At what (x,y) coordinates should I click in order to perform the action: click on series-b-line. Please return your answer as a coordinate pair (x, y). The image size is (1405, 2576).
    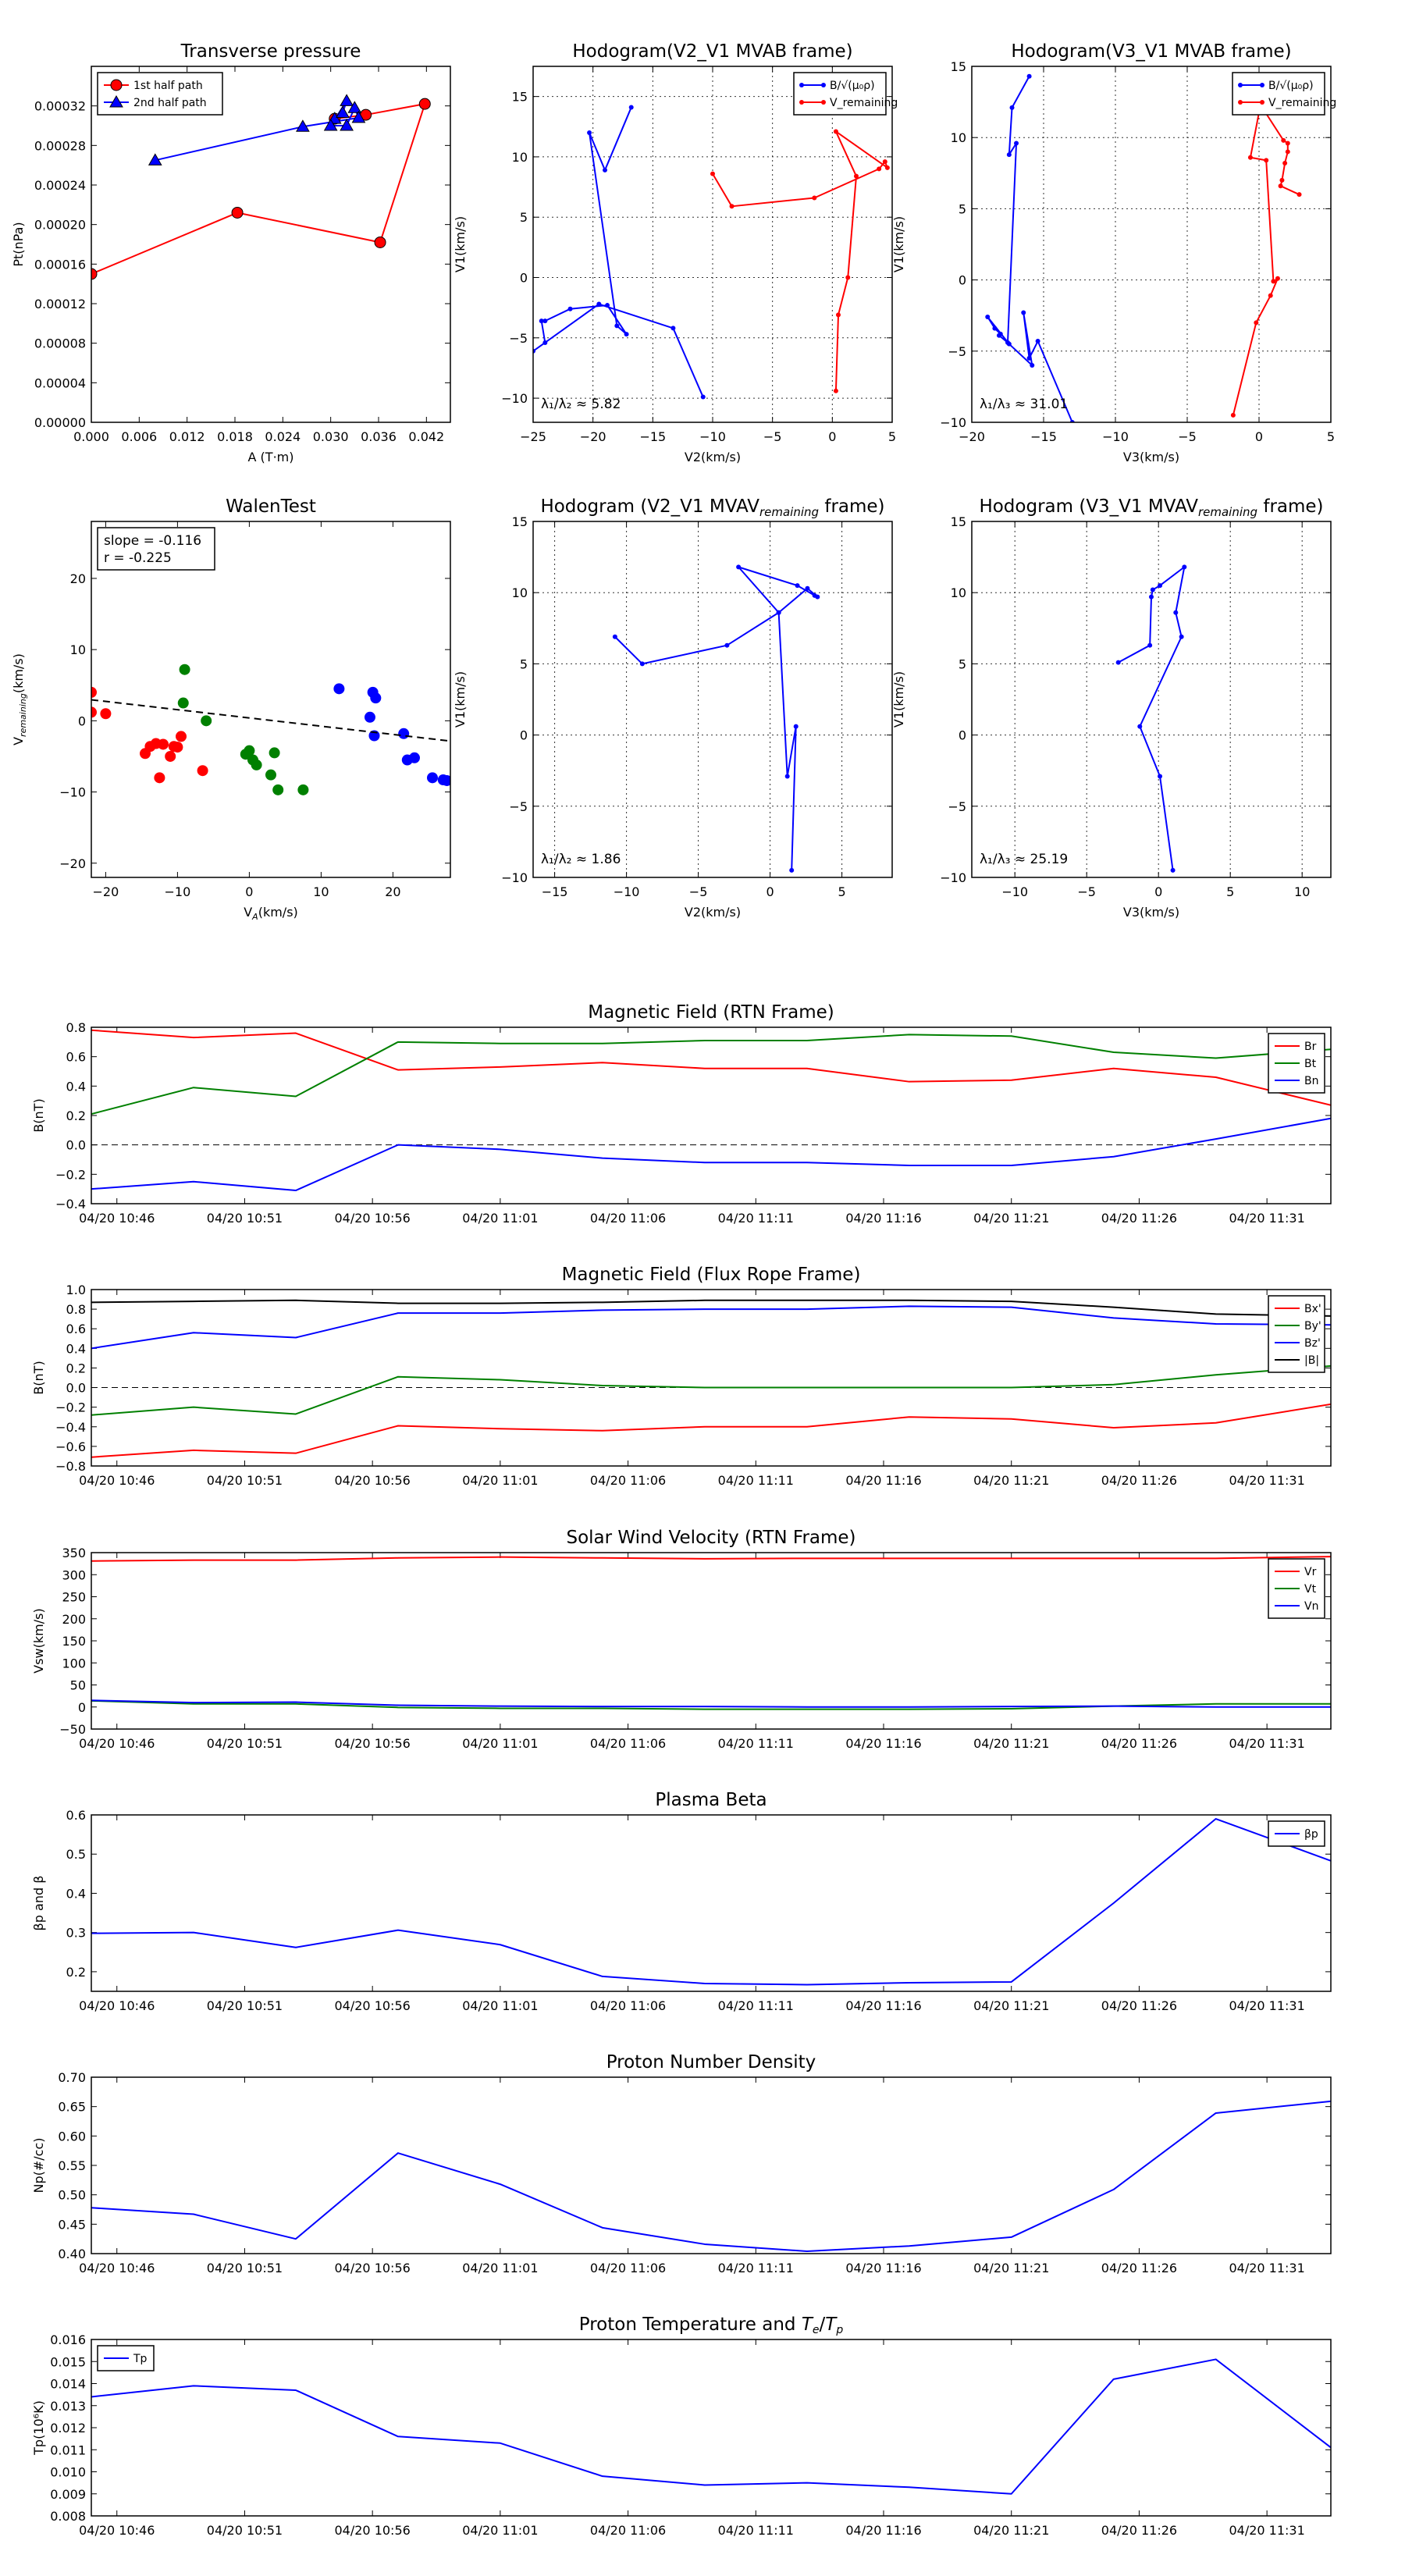
    Looking at the image, I should click on (1030, 249).